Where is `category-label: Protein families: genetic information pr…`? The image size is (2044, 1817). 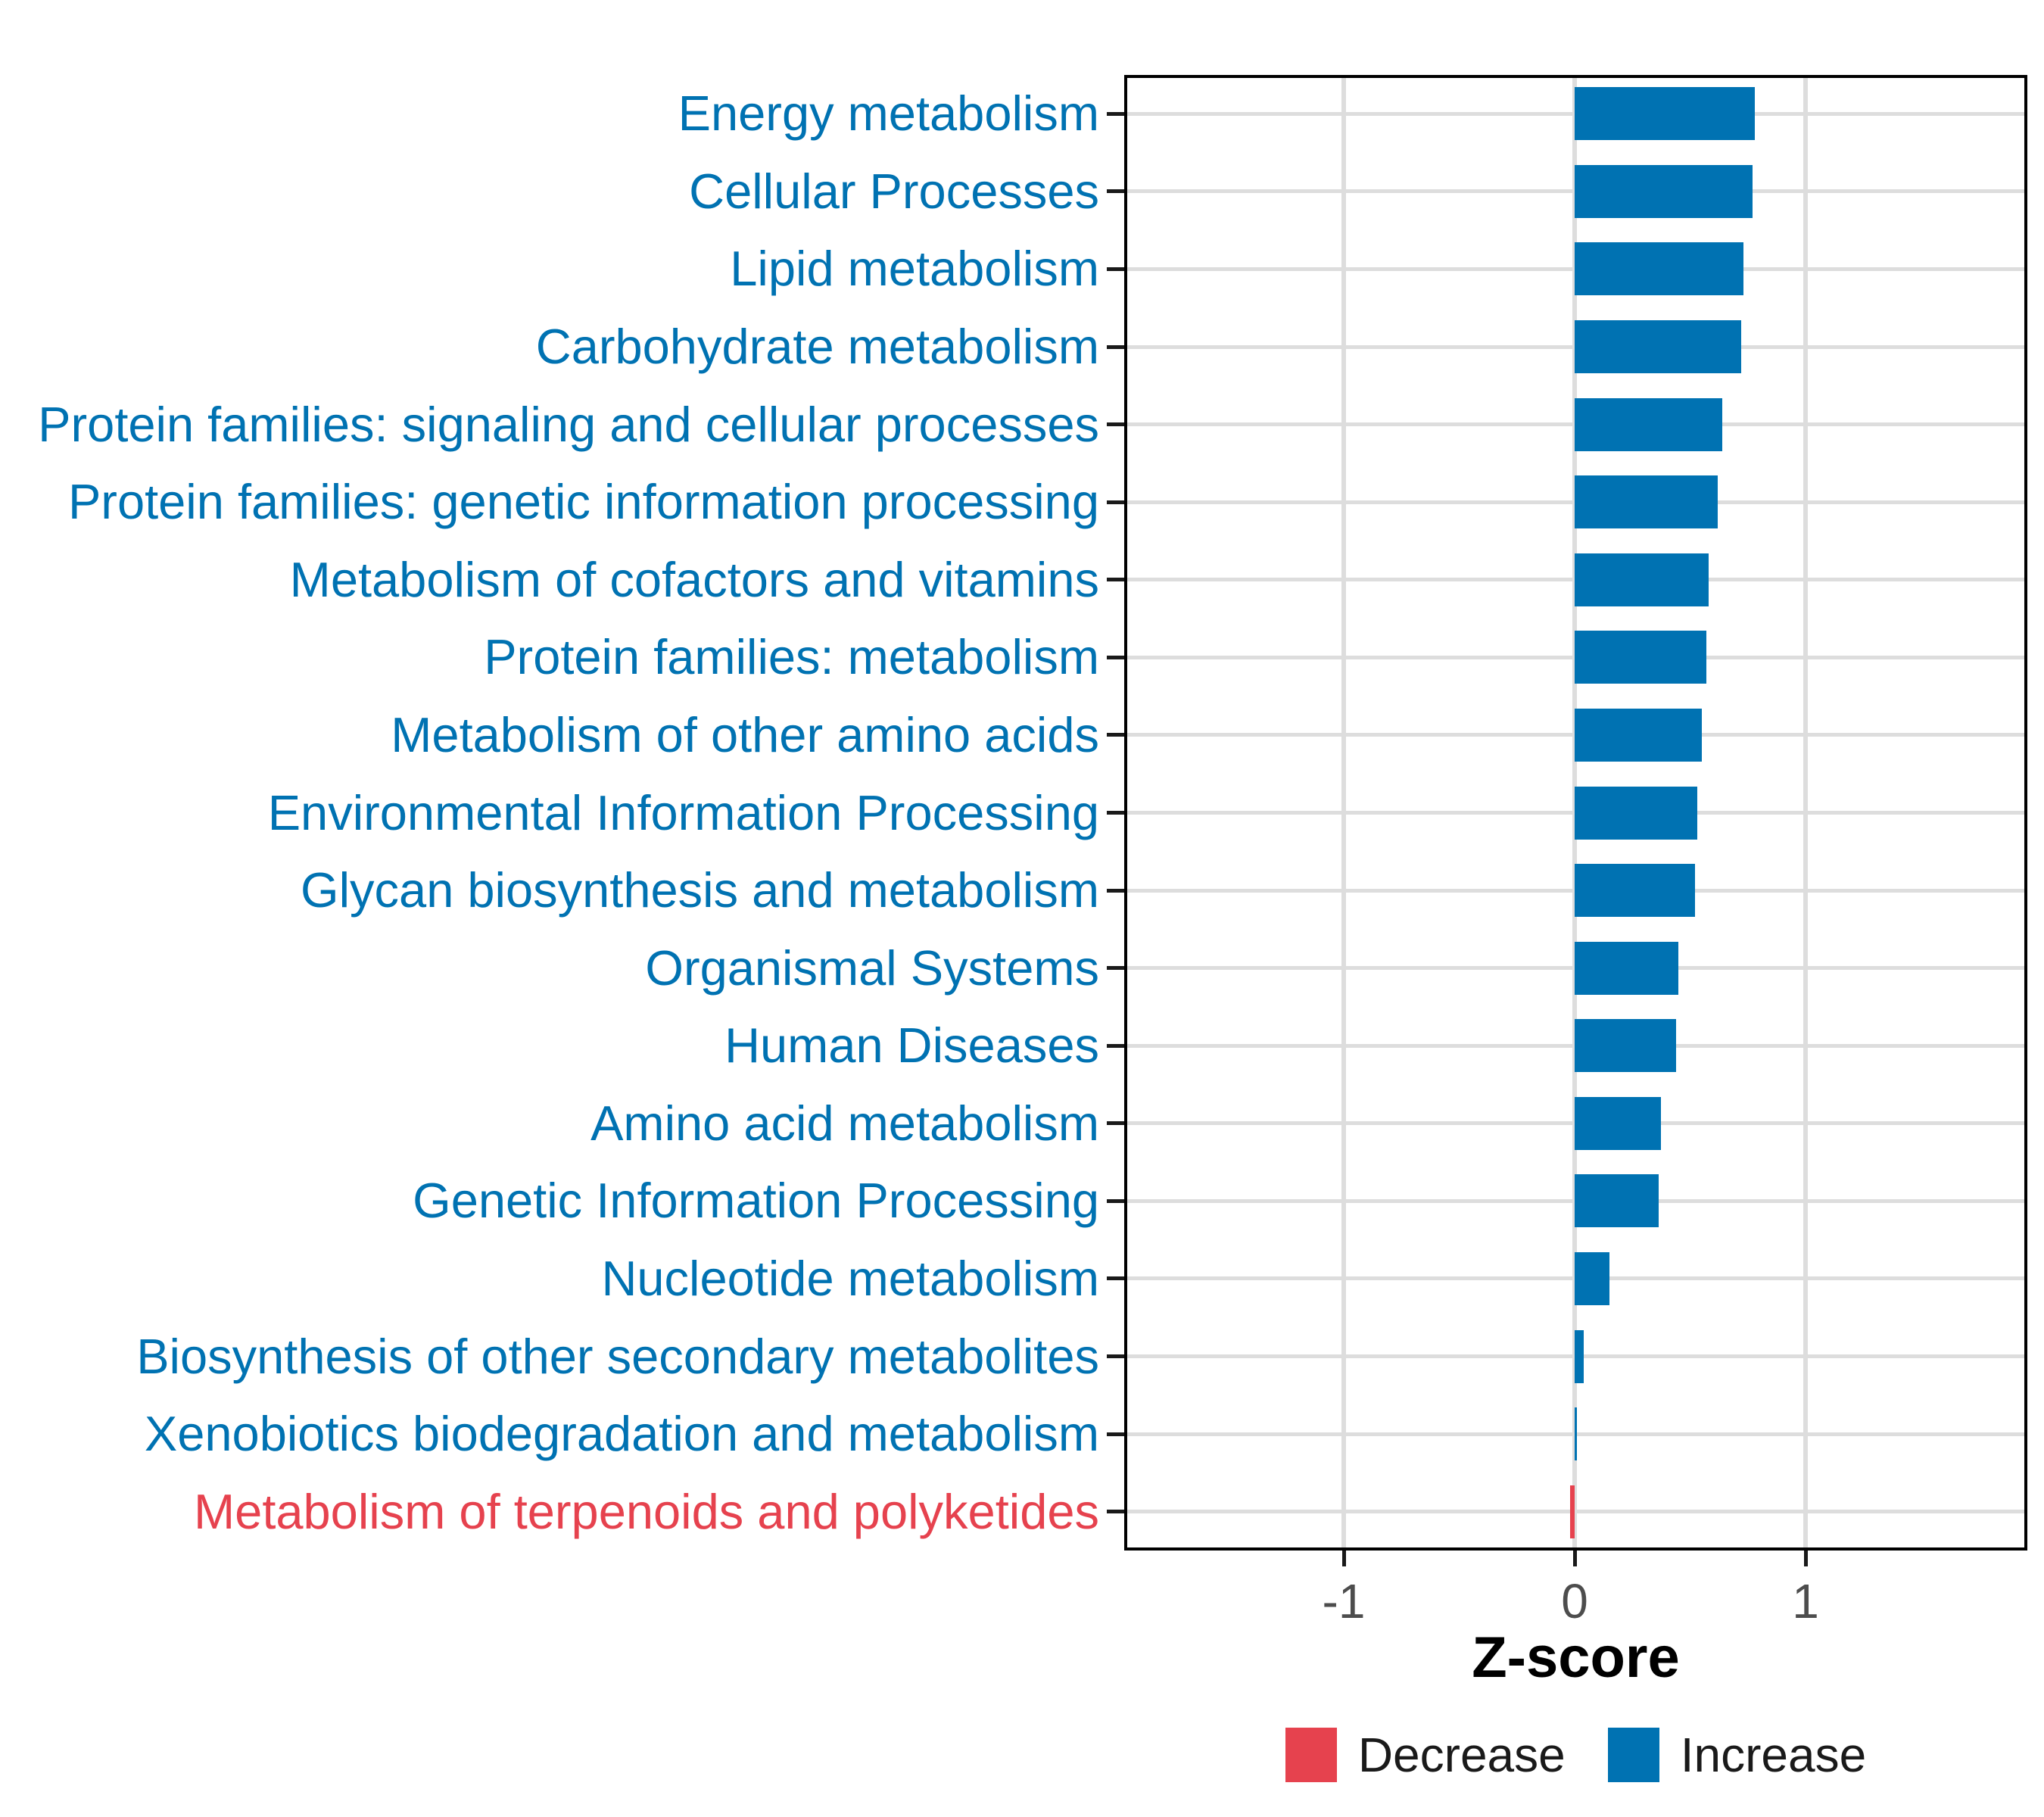 category-label: Protein families: genetic information pr… is located at coordinates (583, 502).